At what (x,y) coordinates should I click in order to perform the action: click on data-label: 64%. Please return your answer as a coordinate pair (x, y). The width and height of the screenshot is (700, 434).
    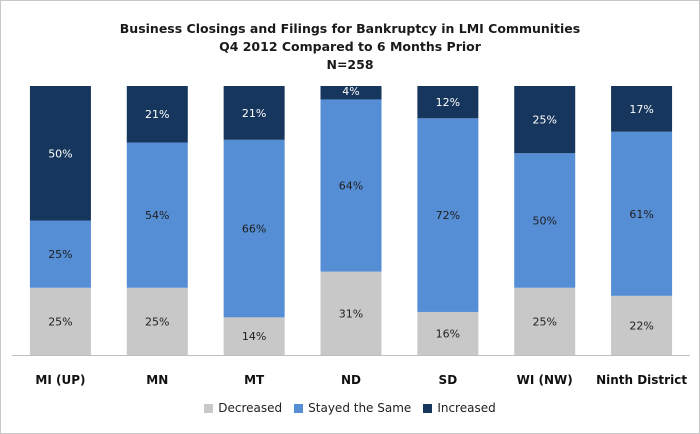
    Looking at the image, I should click on (351, 186).